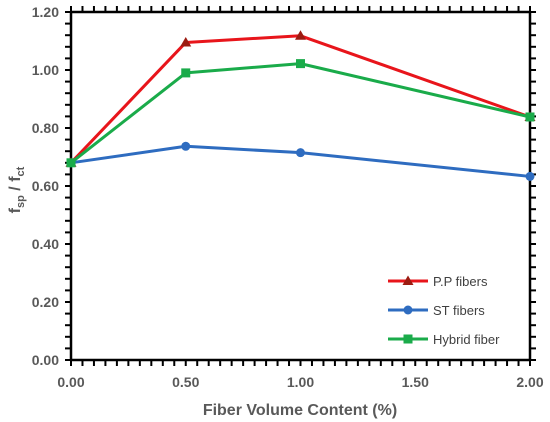  What do you see at coordinates (466, 339) in the screenshot?
I see `legend-label: Hybrid fiber` at bounding box center [466, 339].